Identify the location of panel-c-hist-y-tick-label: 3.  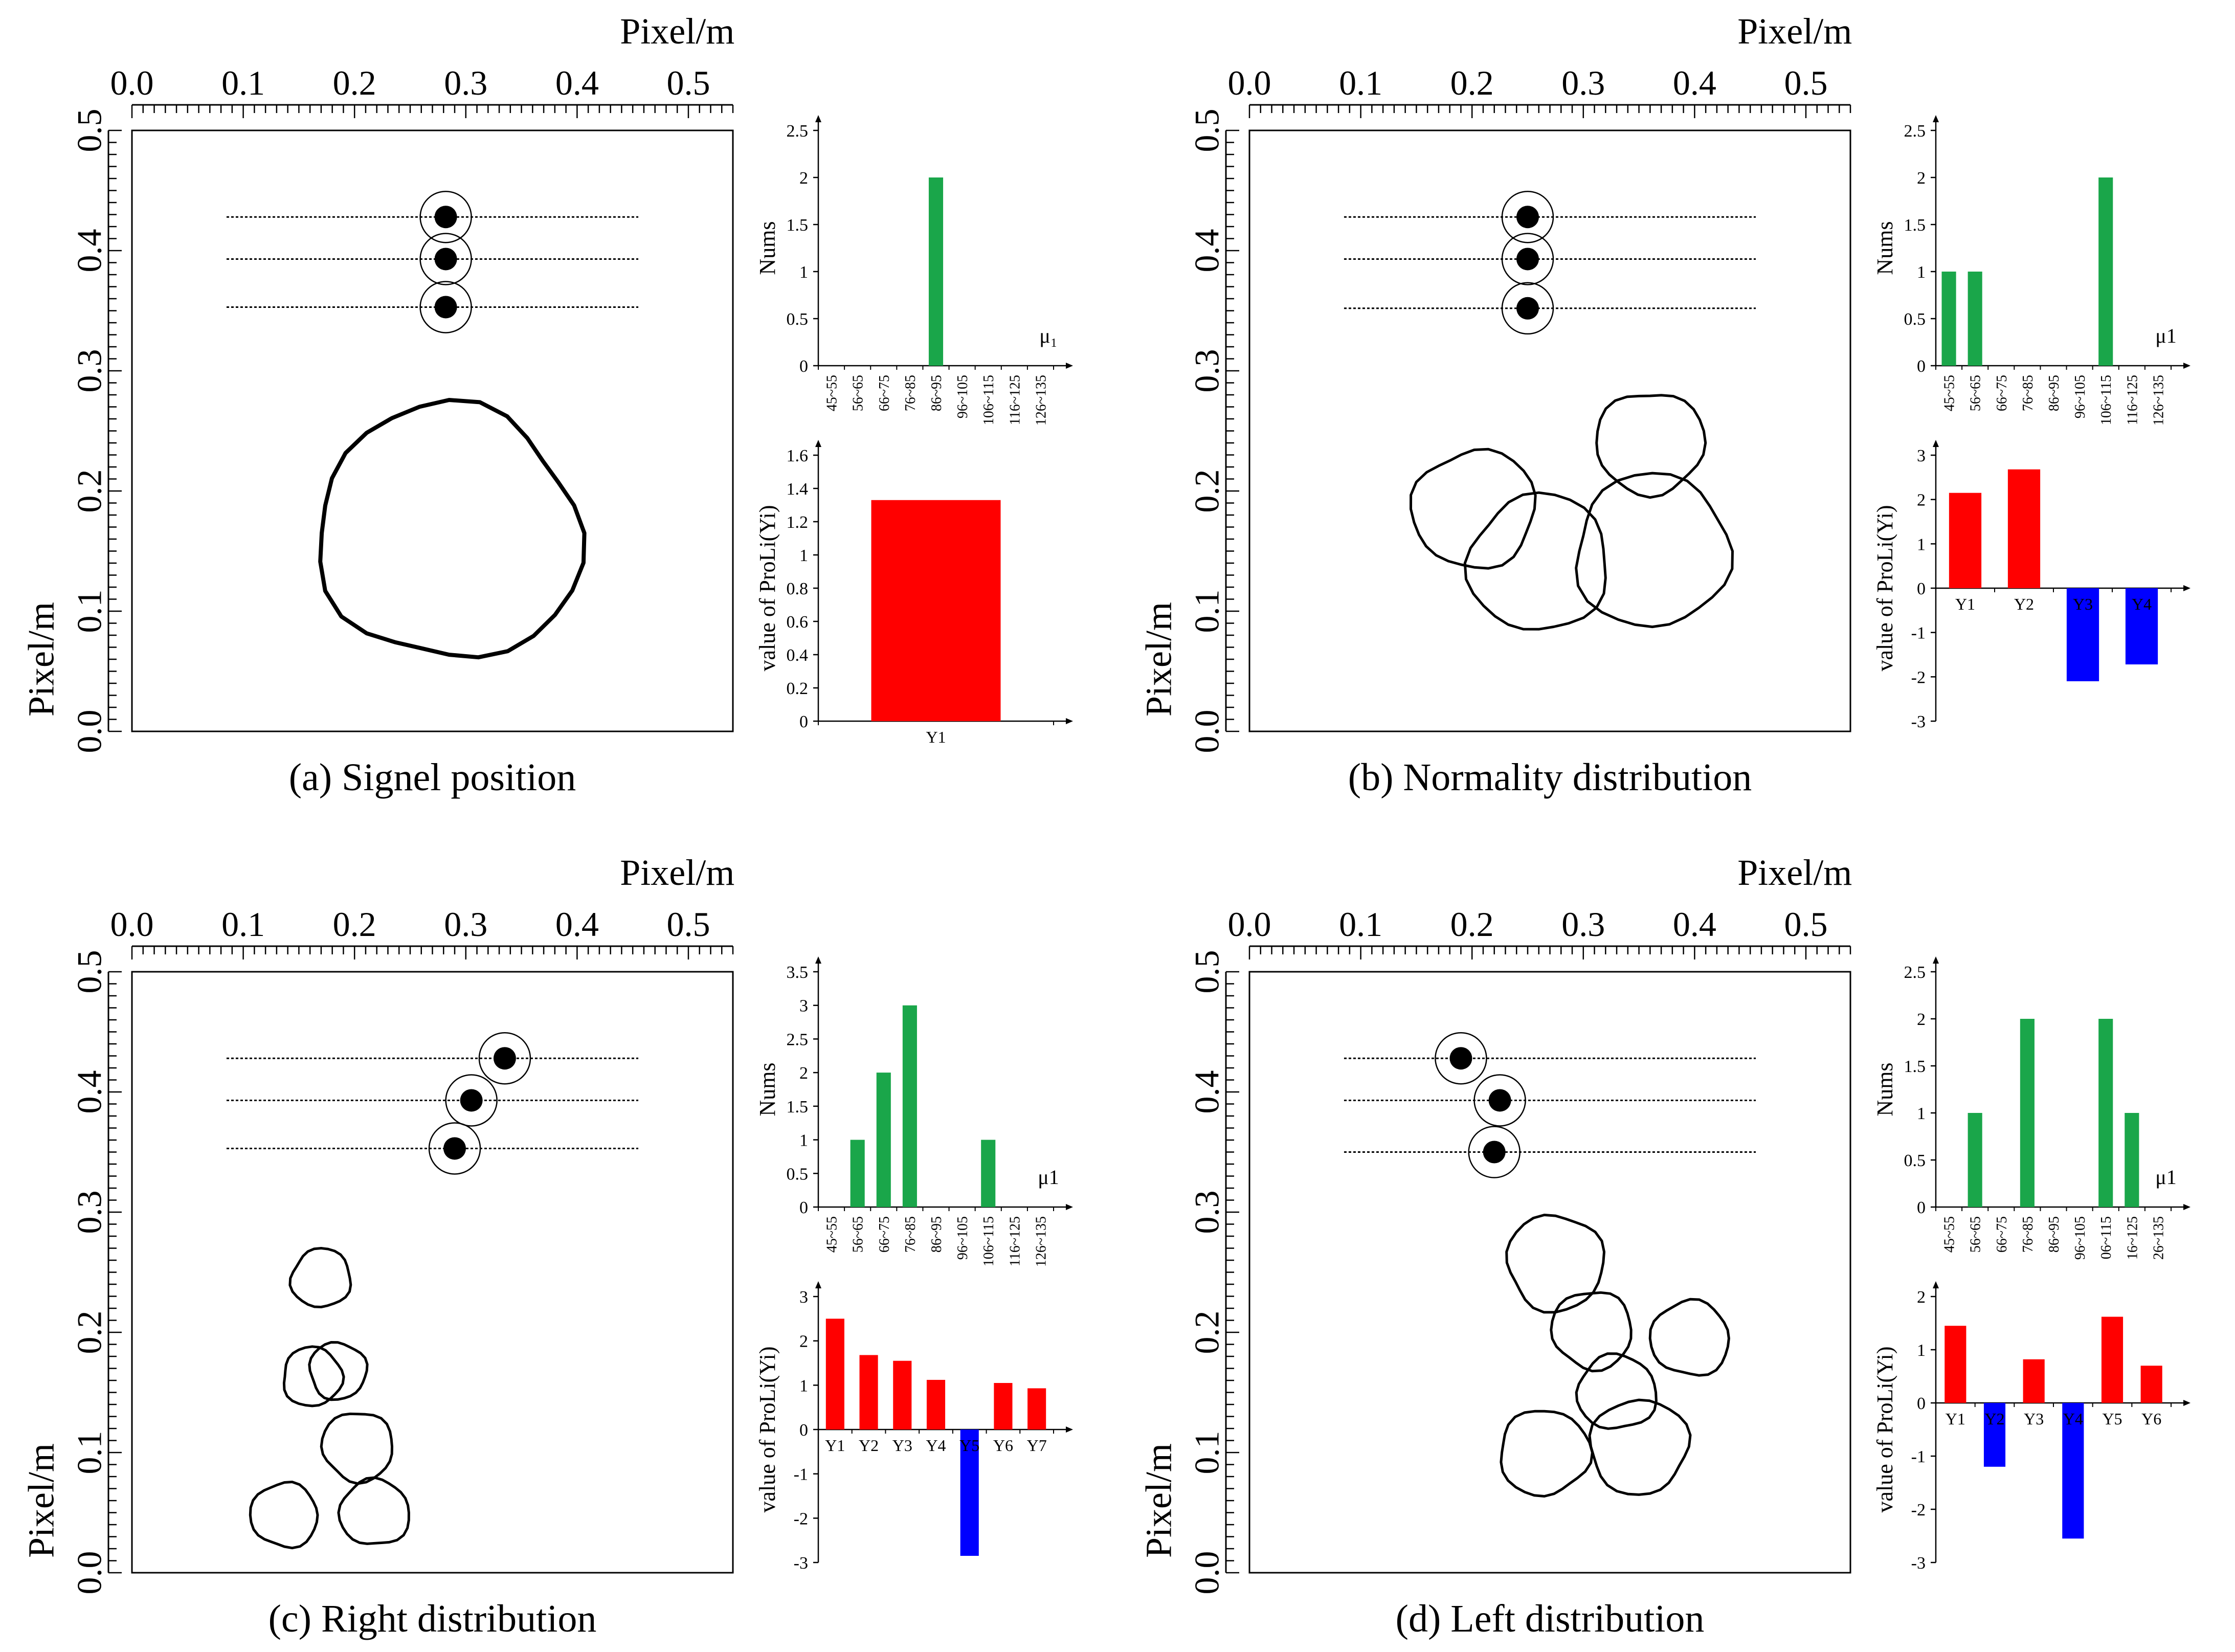
(803, 1006).